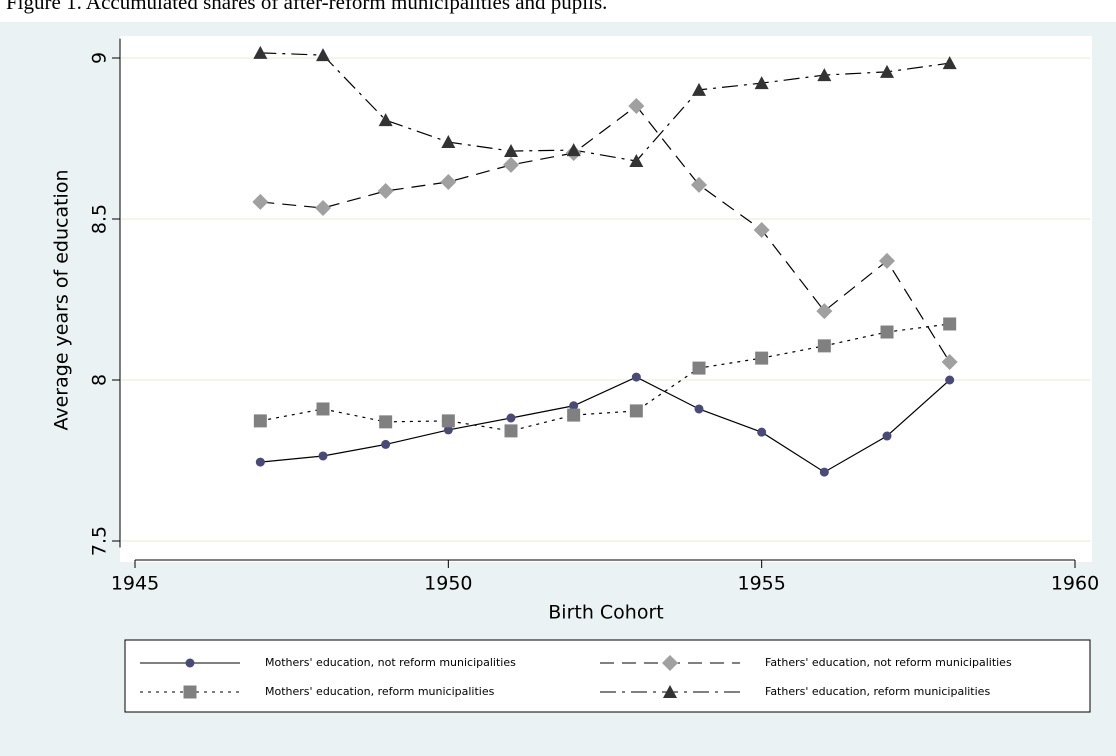  I want to click on legend-box, so click(607, 676).